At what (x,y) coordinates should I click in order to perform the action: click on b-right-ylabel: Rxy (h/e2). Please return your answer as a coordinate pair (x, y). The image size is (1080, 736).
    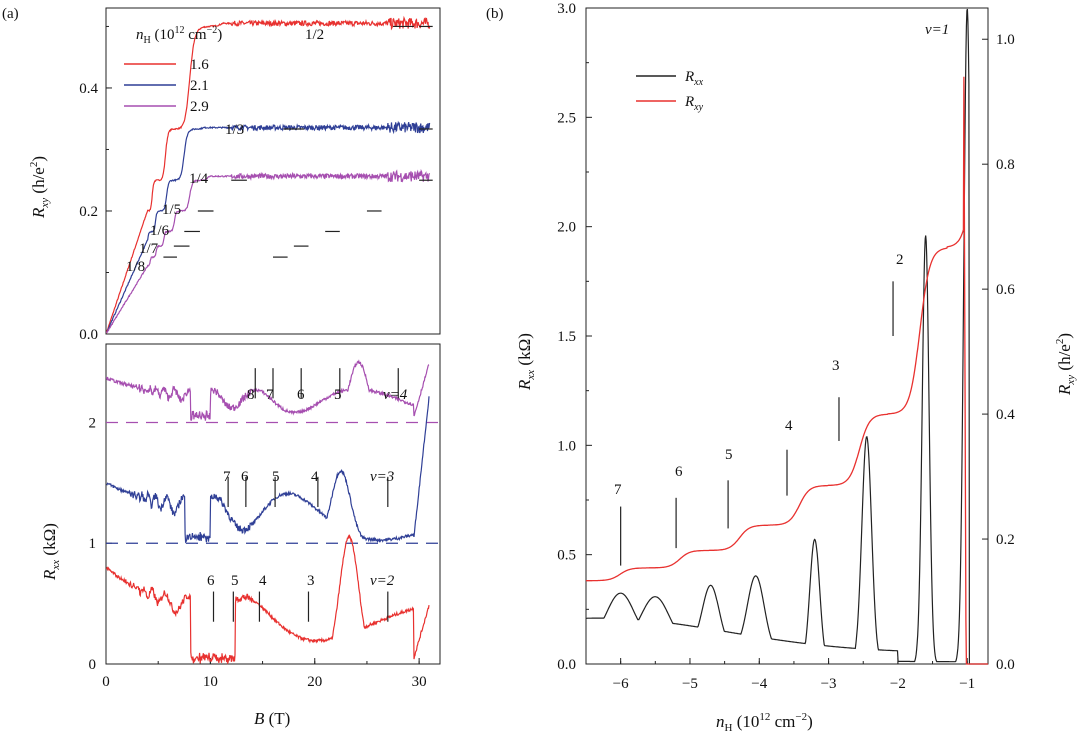
    Looking at the image, I should click on (1065, 364).